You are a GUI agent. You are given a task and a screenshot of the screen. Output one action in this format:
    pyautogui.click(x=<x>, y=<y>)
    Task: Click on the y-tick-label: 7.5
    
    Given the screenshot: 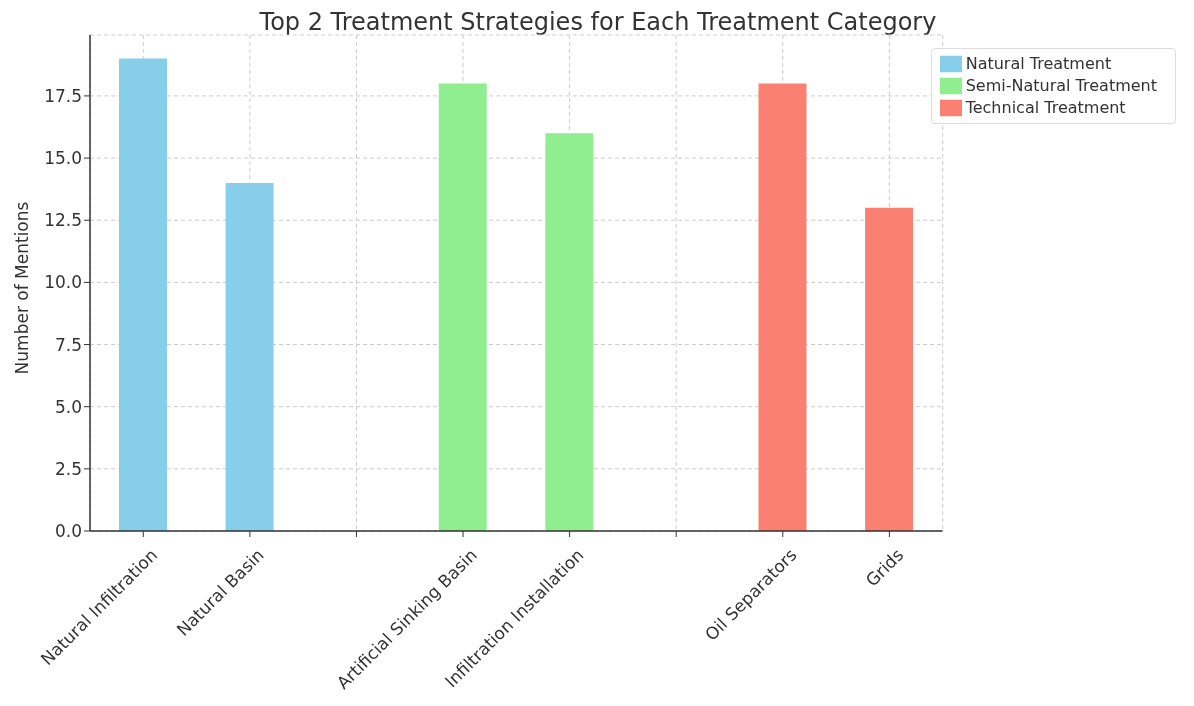 What is the action you would take?
    pyautogui.click(x=68, y=344)
    